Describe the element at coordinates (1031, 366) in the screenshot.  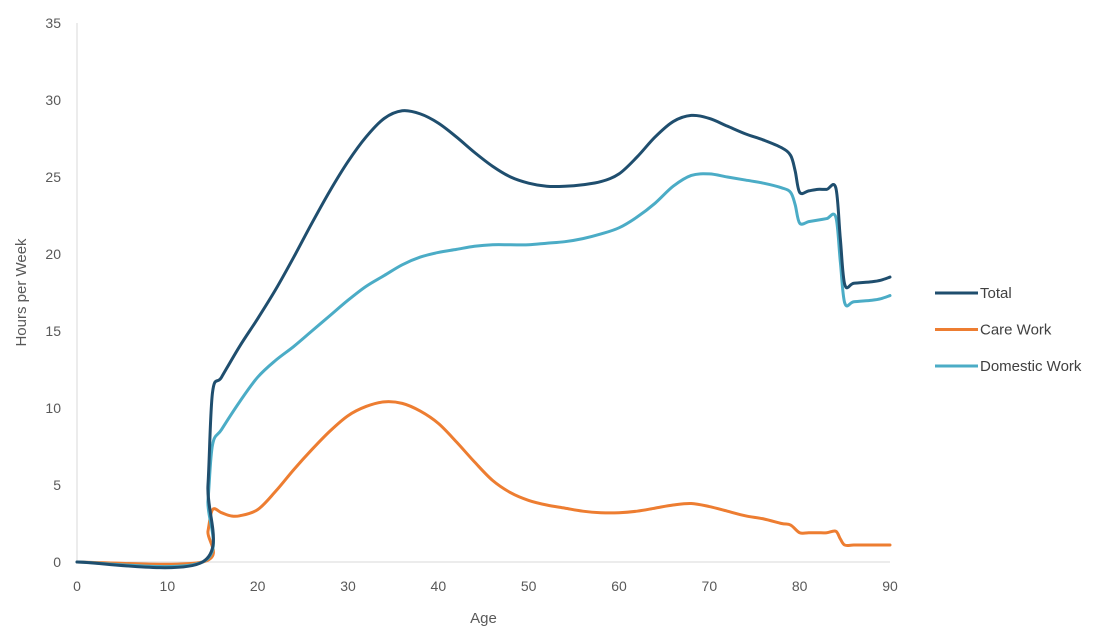
I see `legend-label-domestic-work: Domestic Work` at that location.